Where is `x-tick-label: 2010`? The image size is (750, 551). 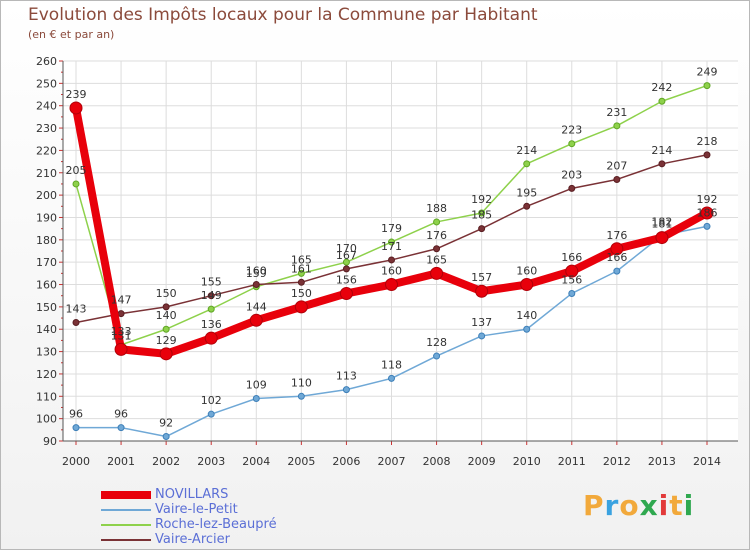 x-tick-label: 2010 is located at coordinates (527, 461).